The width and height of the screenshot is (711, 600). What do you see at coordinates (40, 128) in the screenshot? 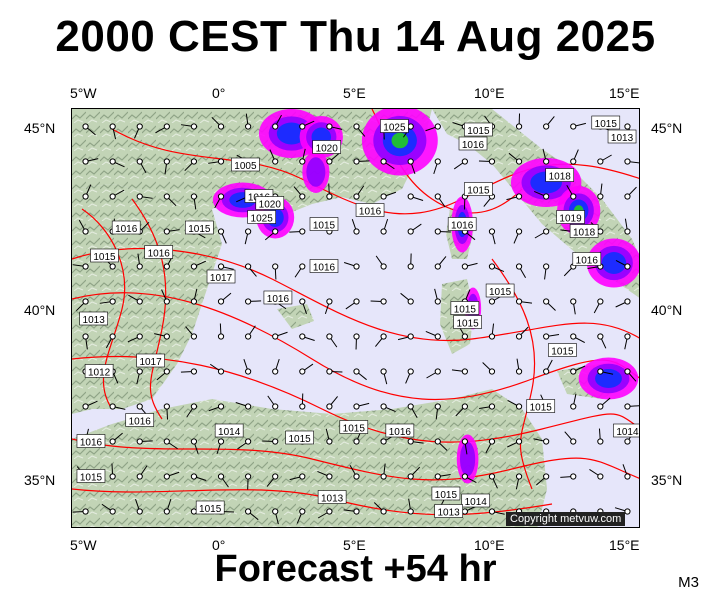
I see `left-lat-label-45n: 45°N` at bounding box center [40, 128].